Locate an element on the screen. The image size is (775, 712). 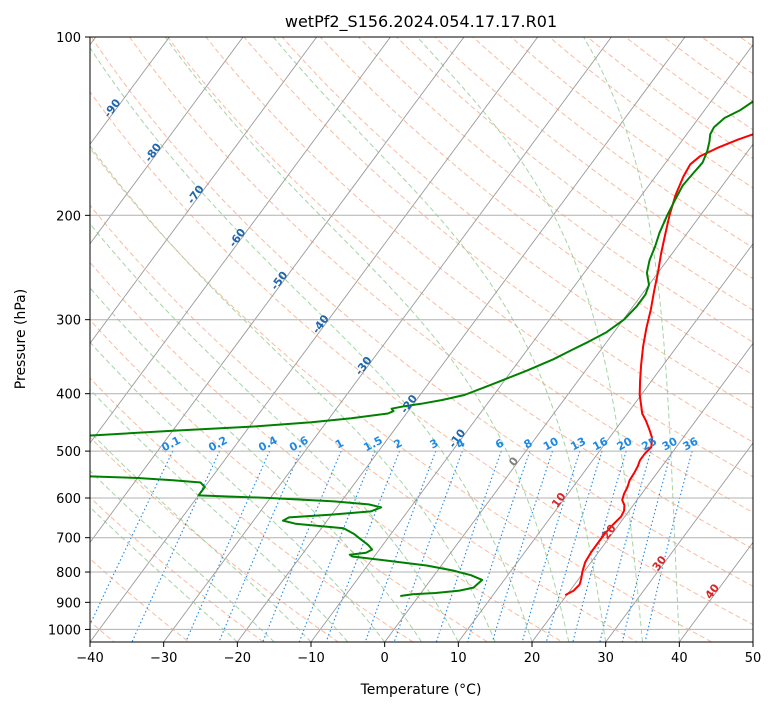
y-tick-label: 800 is located at coordinates (68, 573).